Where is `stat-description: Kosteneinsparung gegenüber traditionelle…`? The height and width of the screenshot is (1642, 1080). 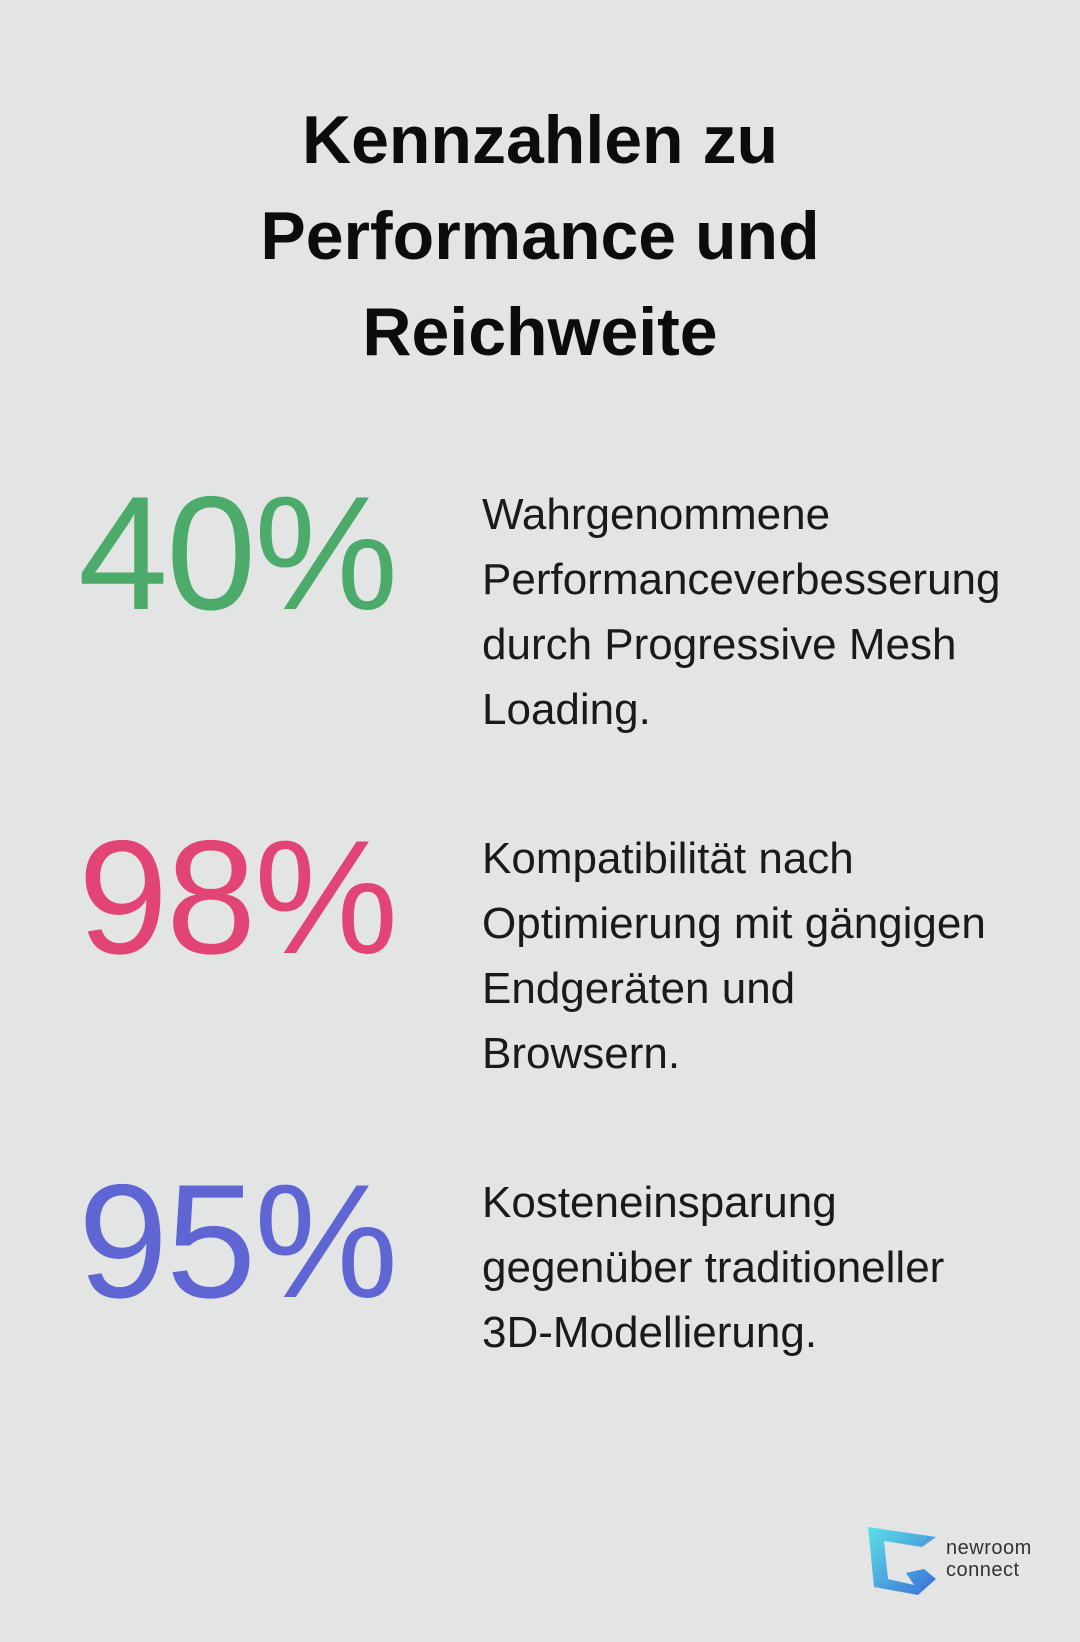 stat-description: Kosteneinsparung gegenüber traditionelle… is located at coordinates (713, 1267).